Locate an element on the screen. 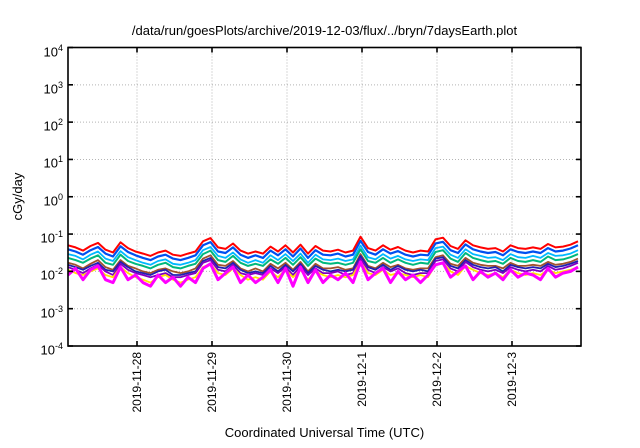 The height and width of the screenshot is (448, 640). red-series is located at coordinates (323, 246).